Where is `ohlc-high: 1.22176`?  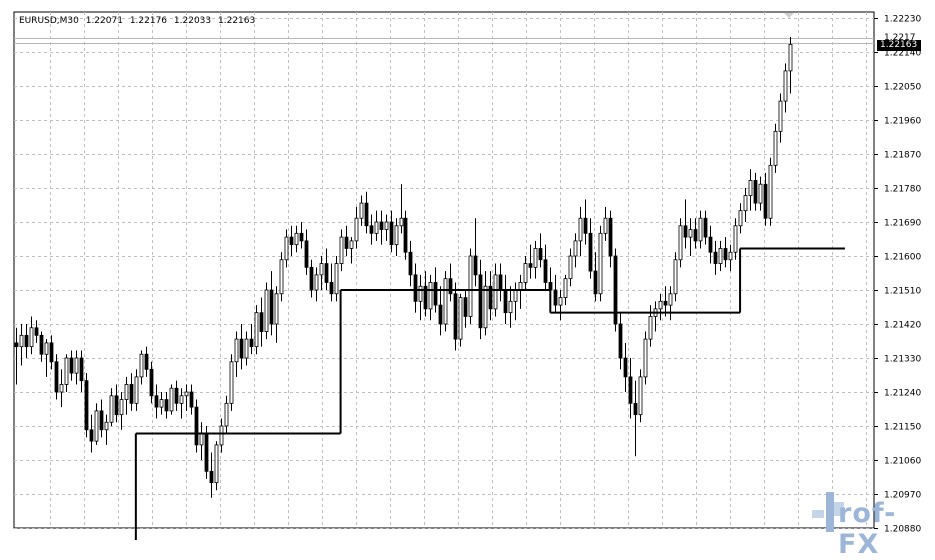
ohlc-high: 1.22176 is located at coordinates (148, 21).